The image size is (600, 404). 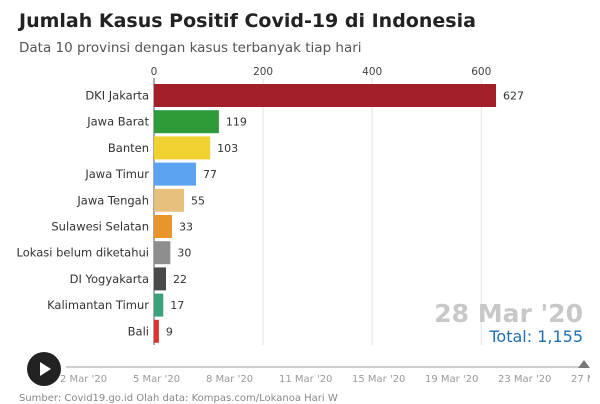 What do you see at coordinates (525, 379) in the screenshot?
I see `timeline-date-label: 23 Mar '20` at bounding box center [525, 379].